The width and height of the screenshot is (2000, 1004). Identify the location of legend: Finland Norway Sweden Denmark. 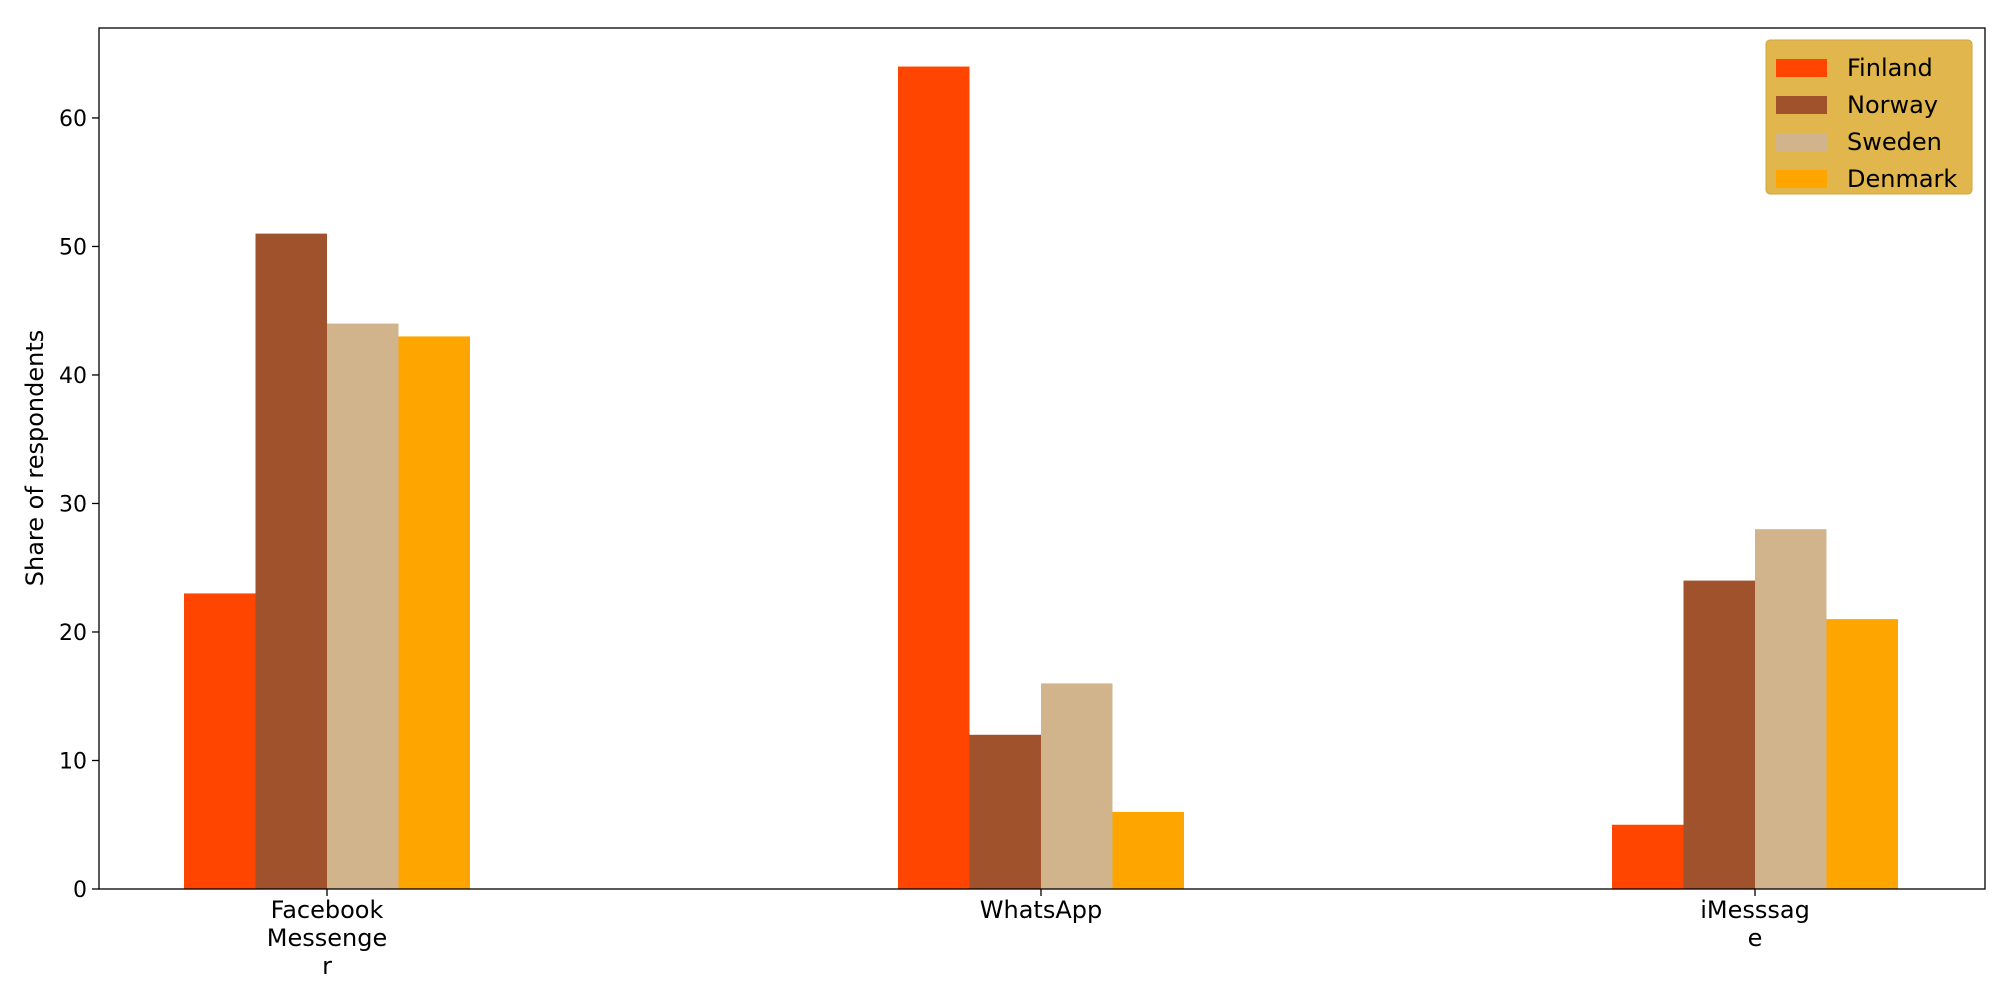
(1869, 117).